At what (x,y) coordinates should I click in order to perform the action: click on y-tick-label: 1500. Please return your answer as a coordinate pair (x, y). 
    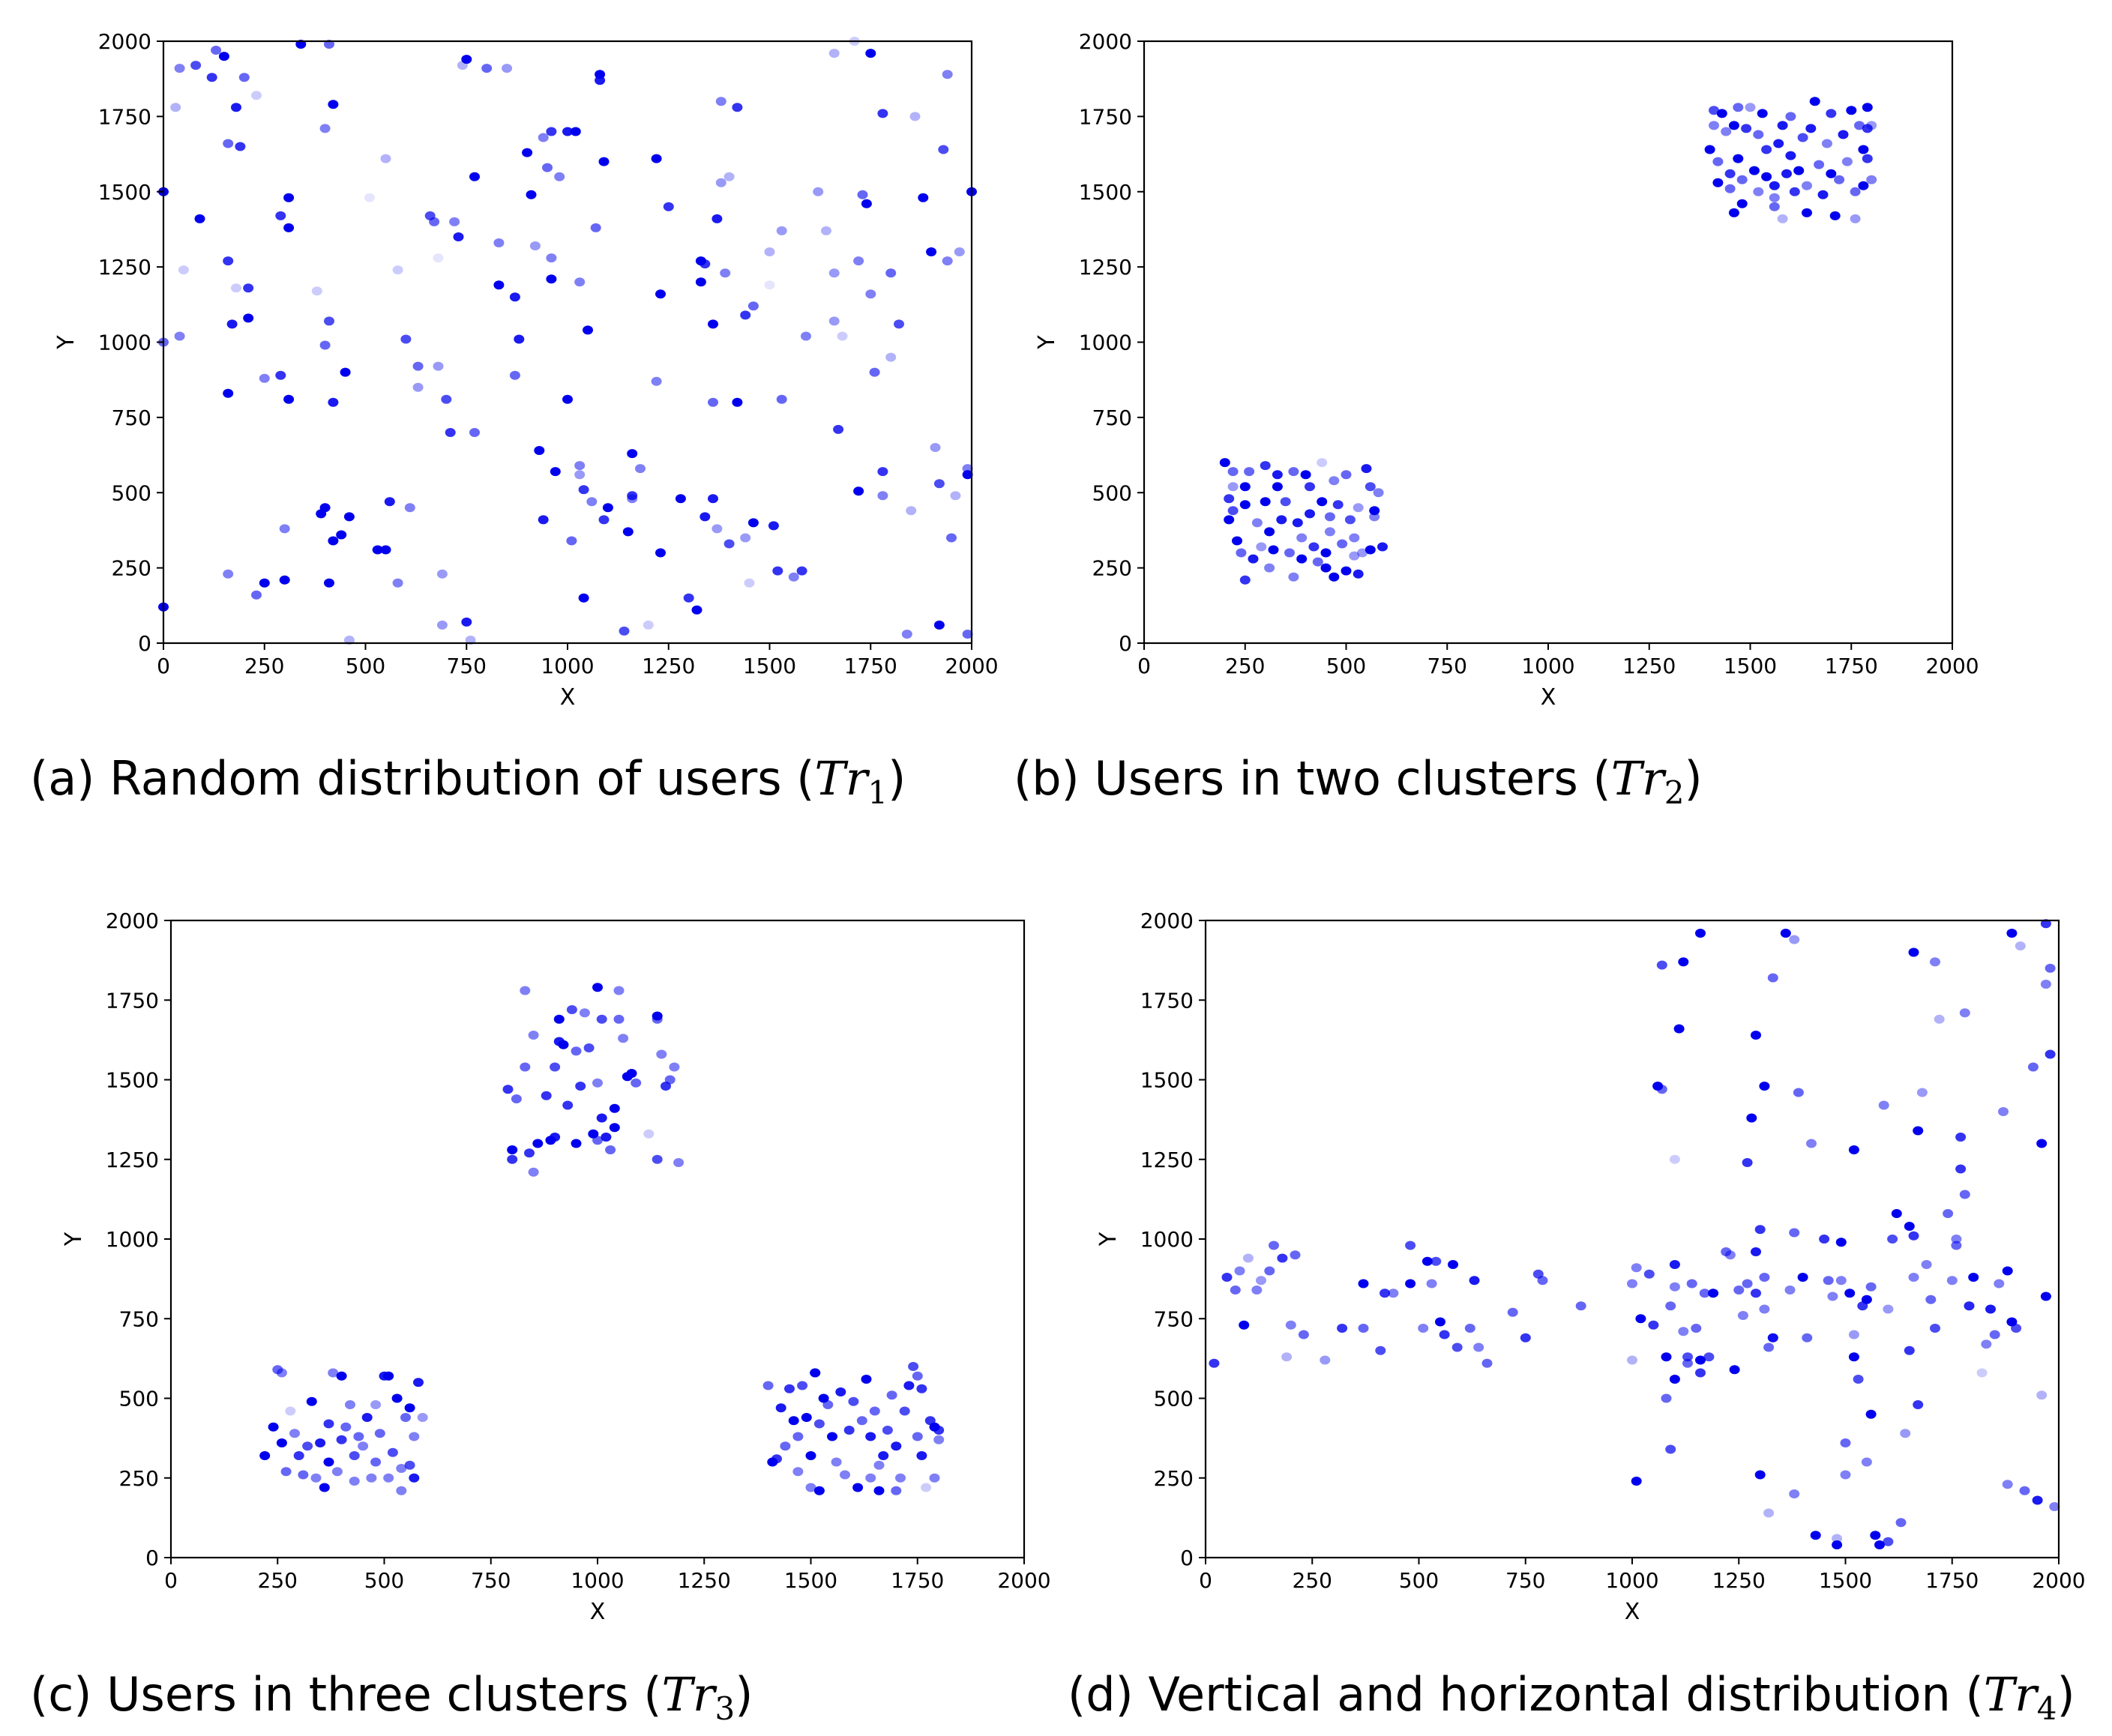
    Looking at the image, I should click on (124, 192).